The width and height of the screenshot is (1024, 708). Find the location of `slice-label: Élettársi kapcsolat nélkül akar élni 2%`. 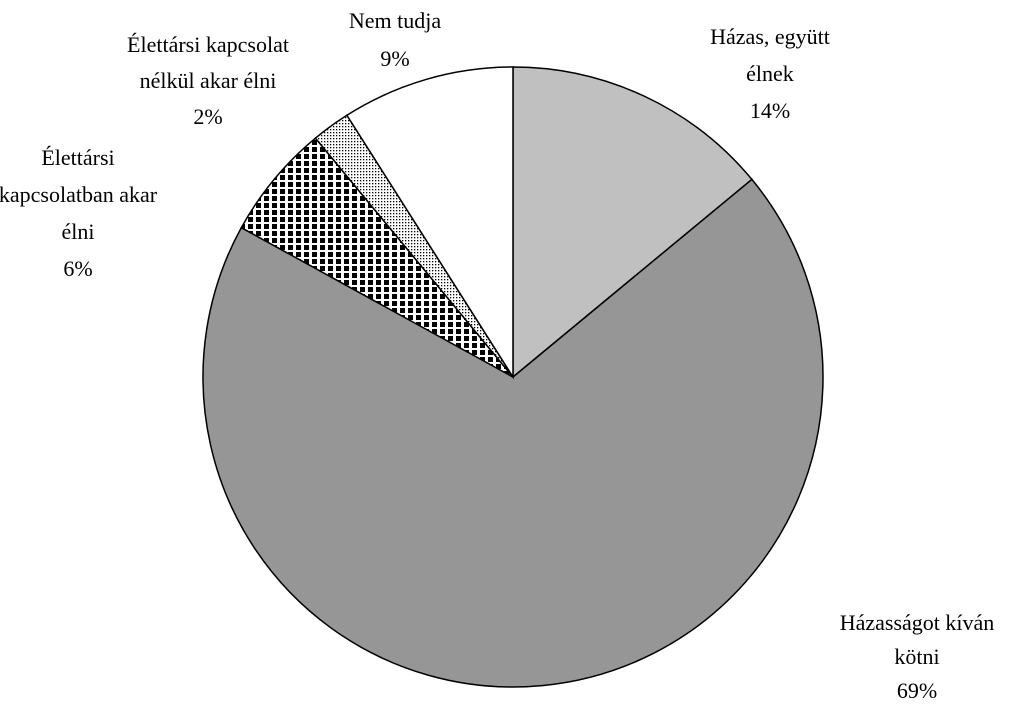

slice-label: Élettársi kapcsolat nélkül akar élni 2% is located at coordinates (208, 81).